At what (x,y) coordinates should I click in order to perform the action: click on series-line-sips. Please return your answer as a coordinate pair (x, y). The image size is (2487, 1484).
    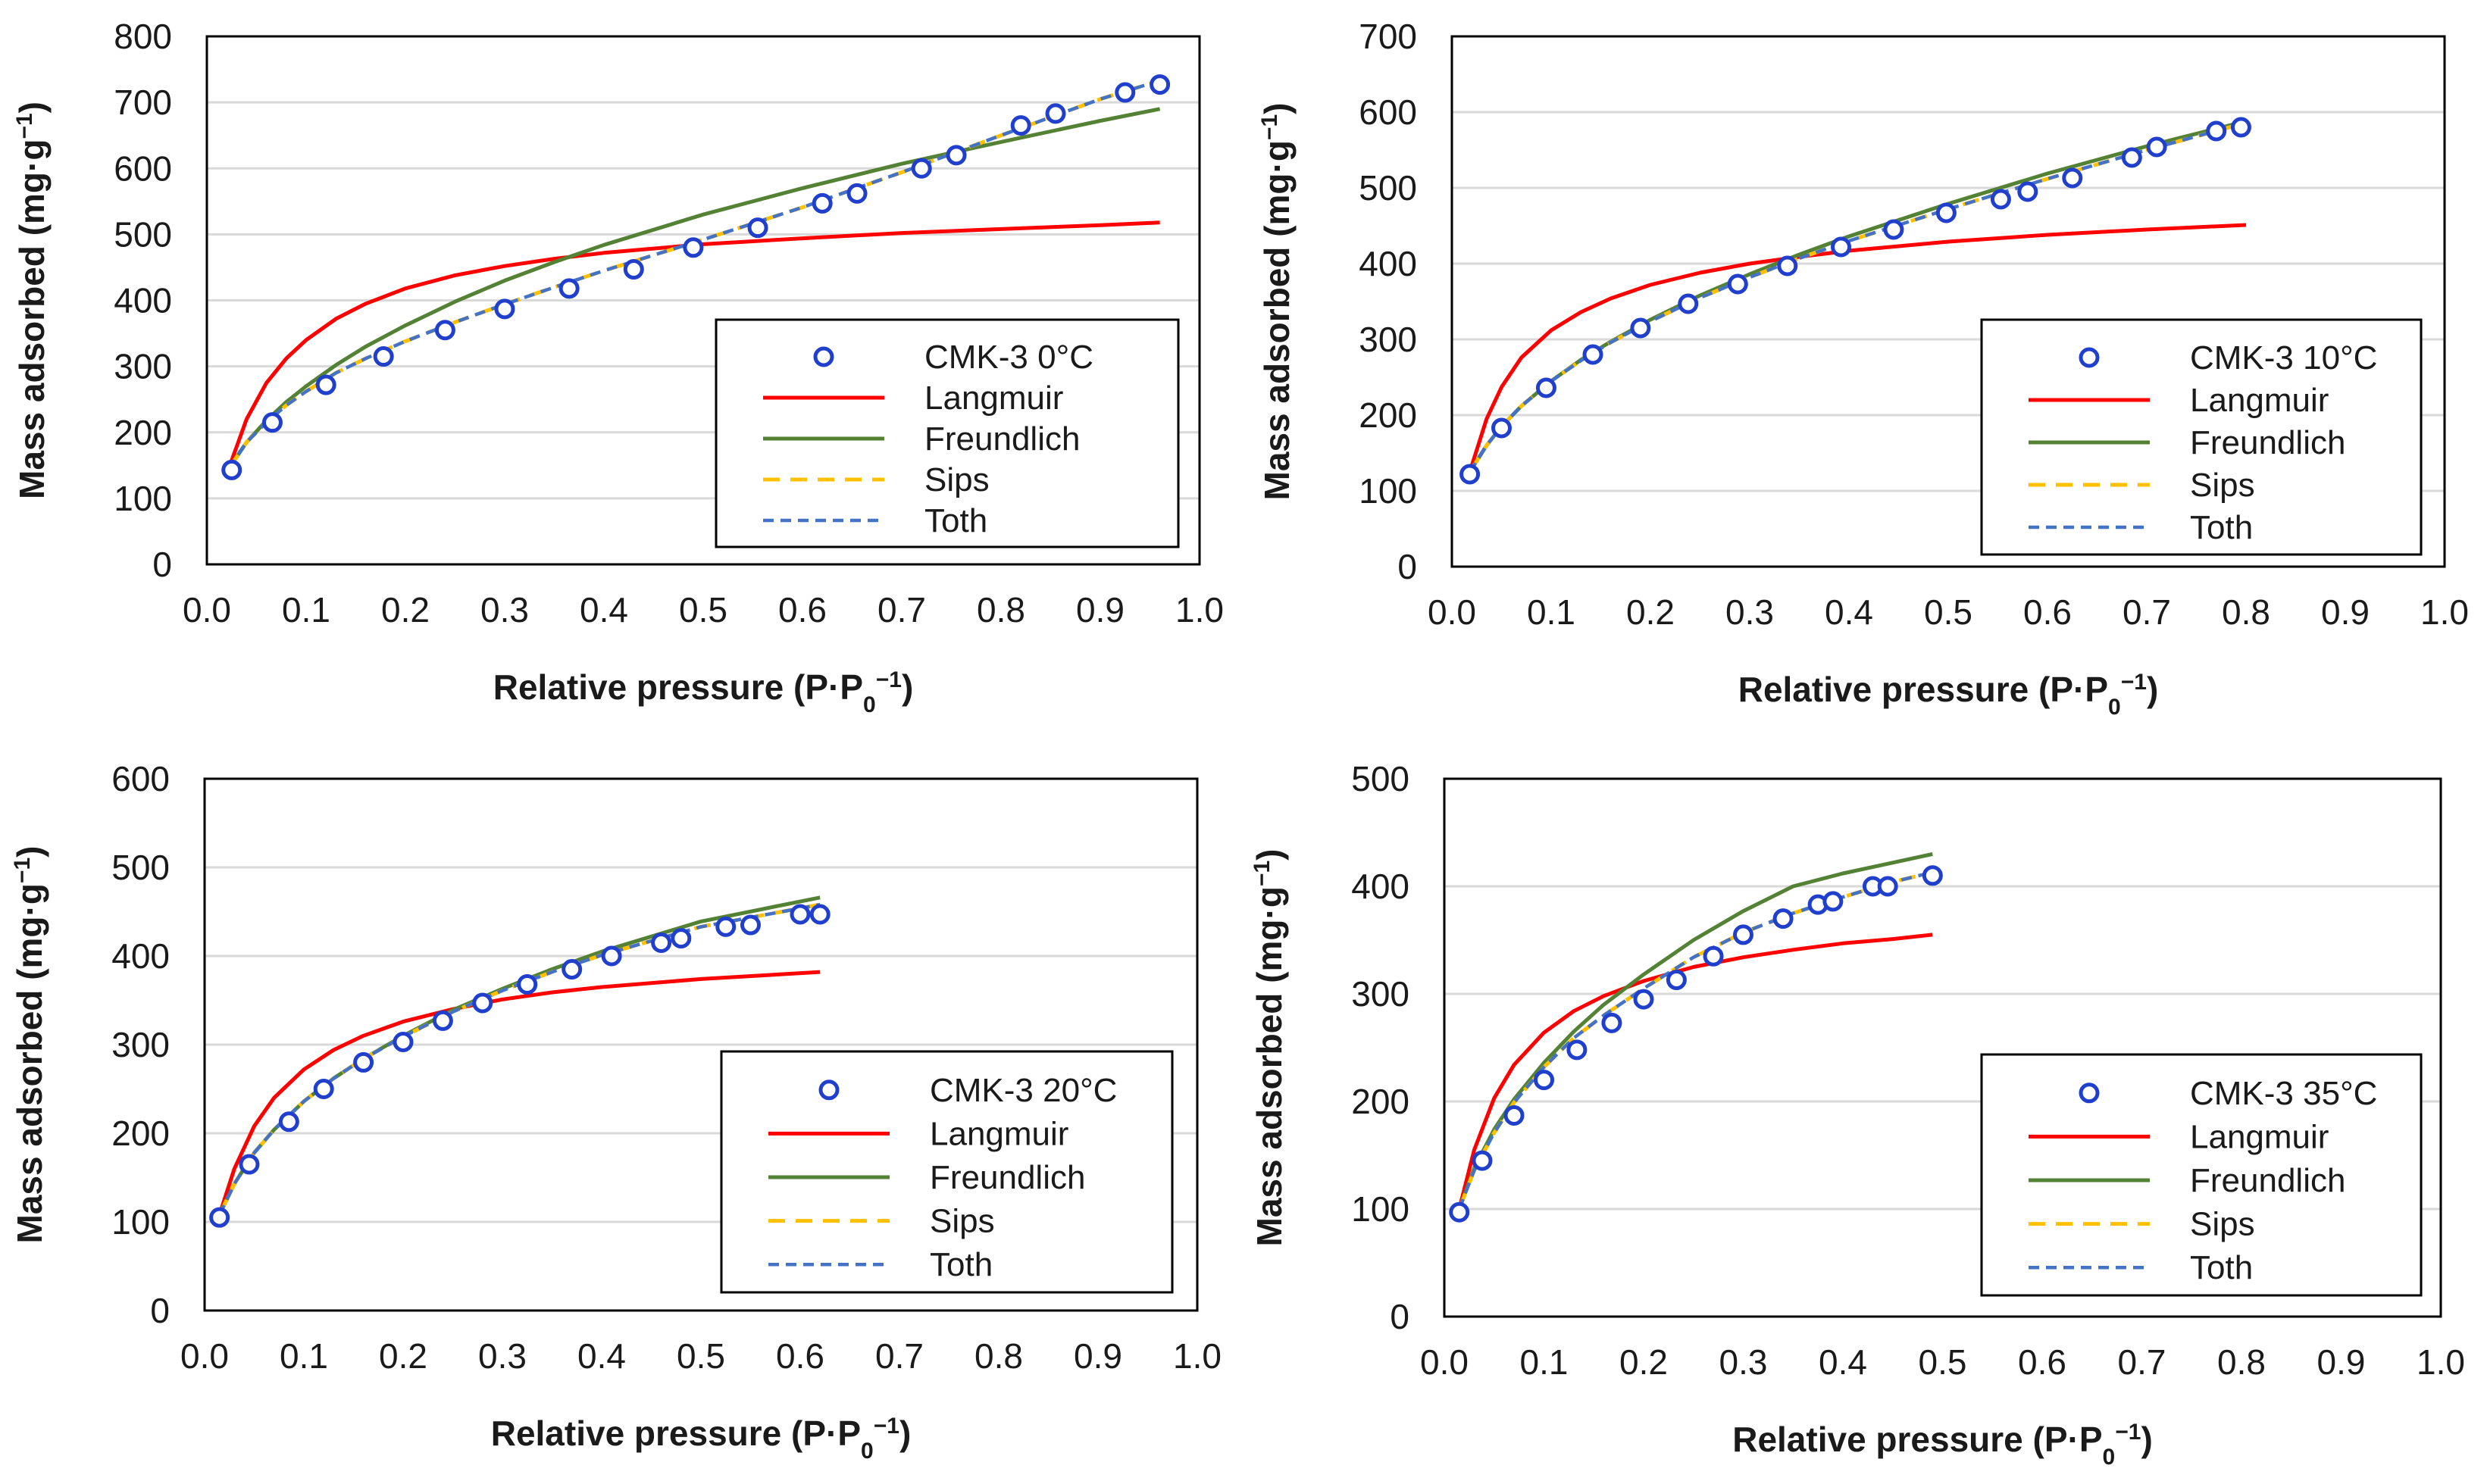
    Looking at the image, I should click on (1695, 1040).